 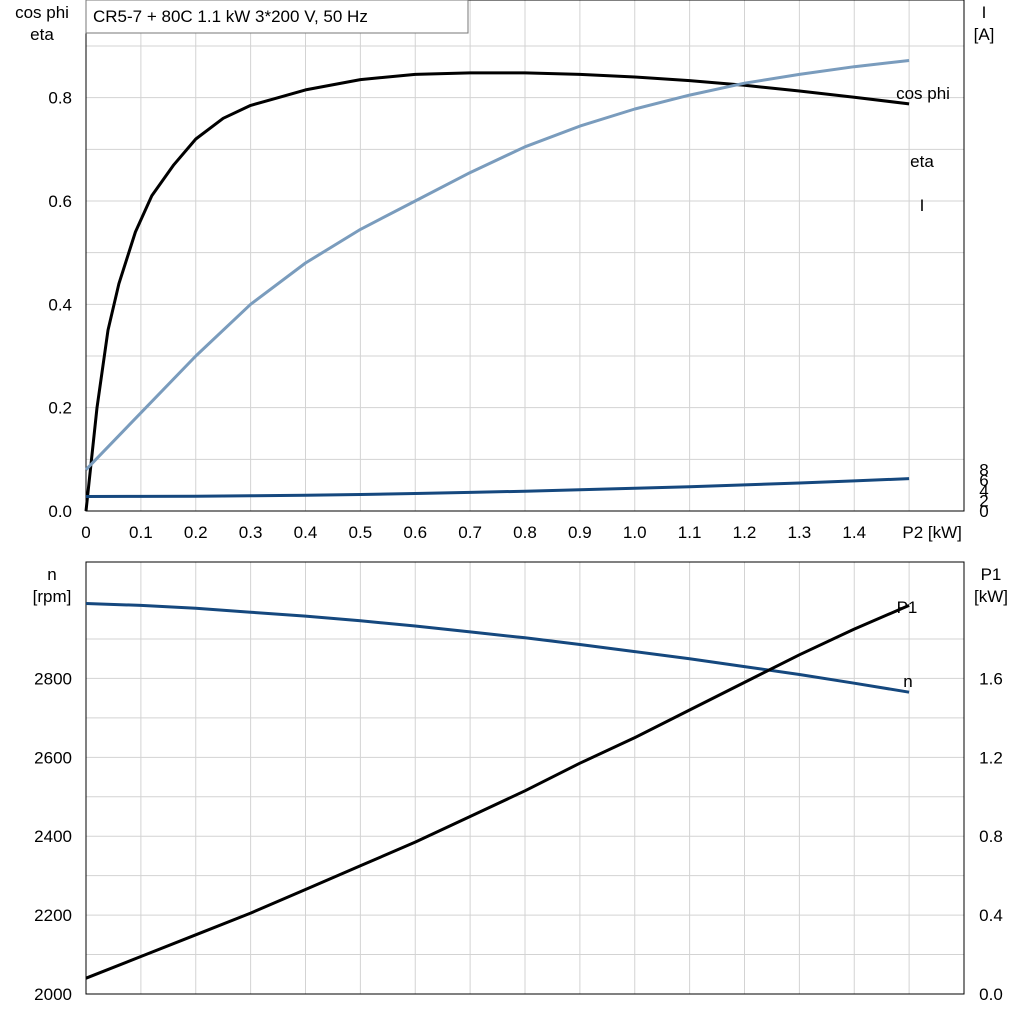 I want to click on chart-title: CR5-7 + 80C 1.1 kW 3*200 V, 50 Hz, so click(x=230, y=16).